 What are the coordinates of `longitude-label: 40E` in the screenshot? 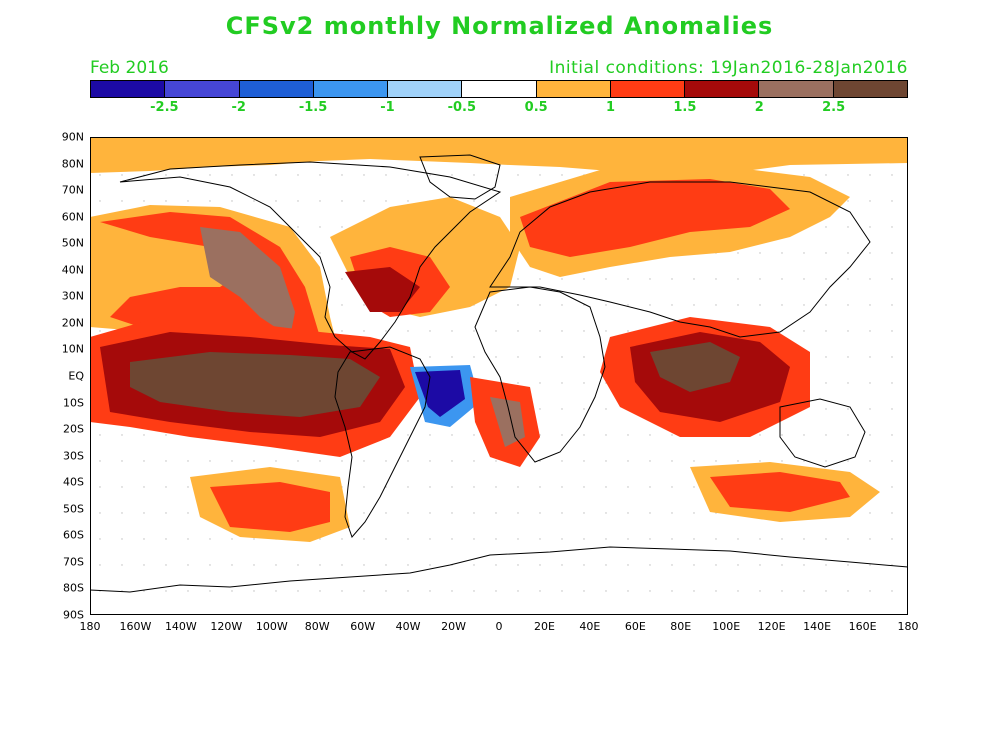 It's located at (590, 626).